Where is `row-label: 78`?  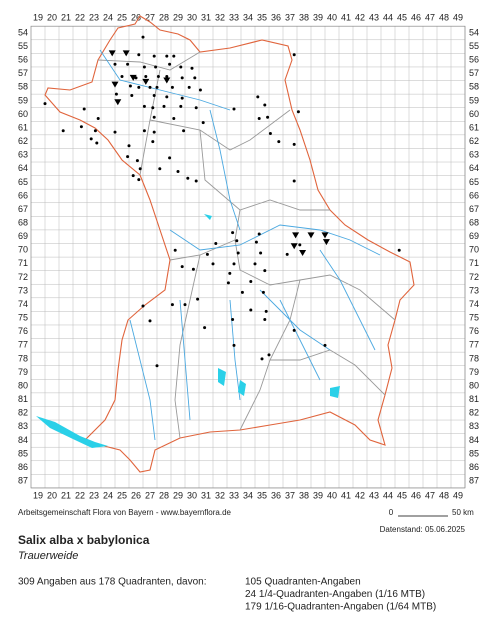 row-label: 78 is located at coordinates (474, 358).